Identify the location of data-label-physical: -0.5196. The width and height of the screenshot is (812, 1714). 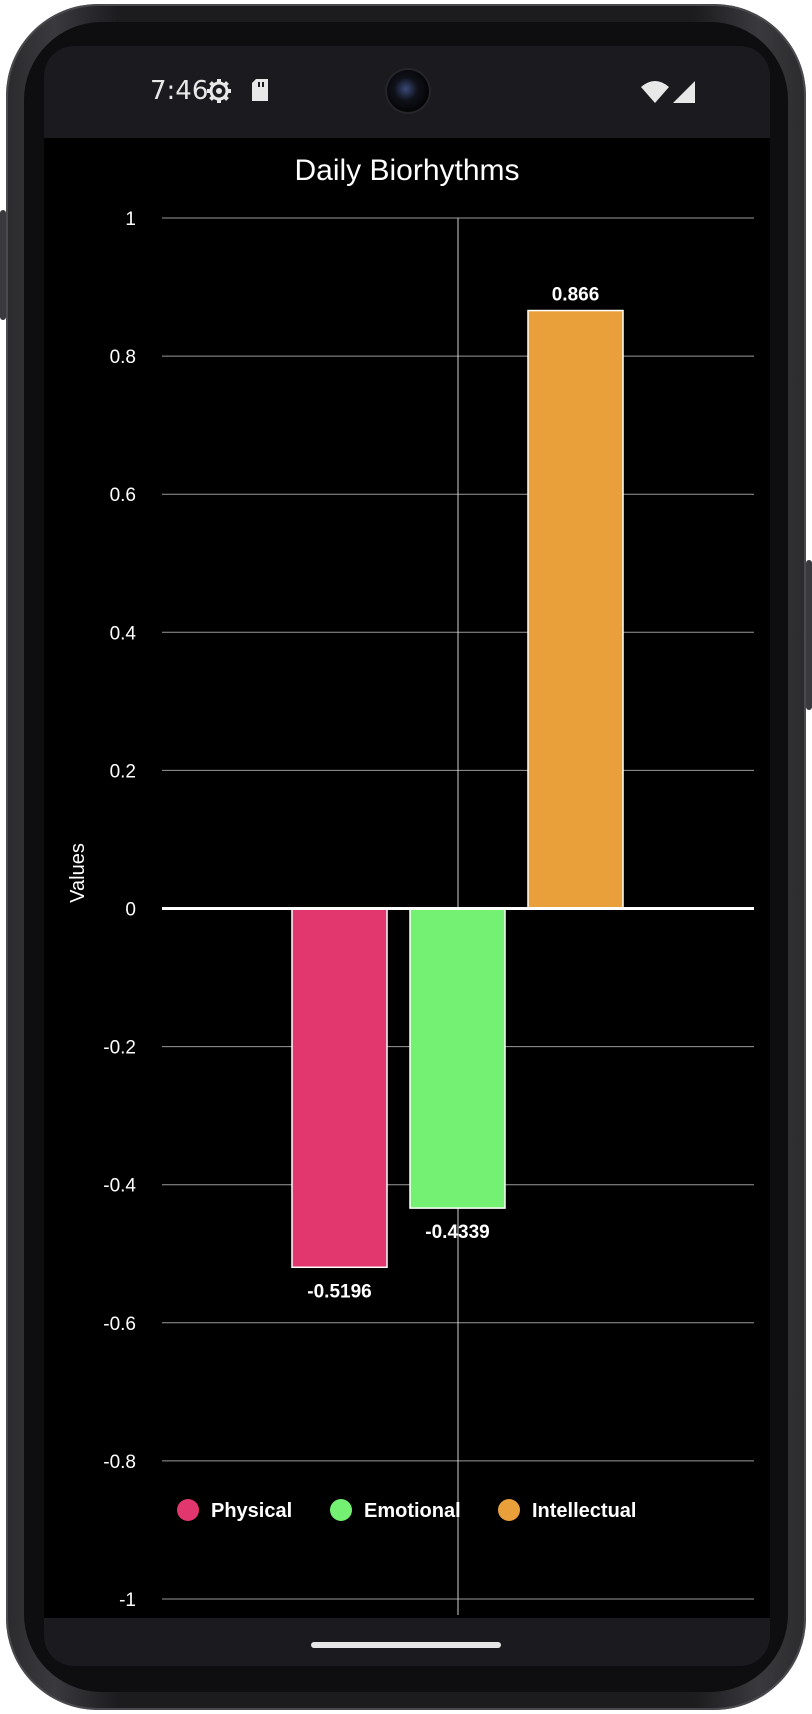
(339, 1291).